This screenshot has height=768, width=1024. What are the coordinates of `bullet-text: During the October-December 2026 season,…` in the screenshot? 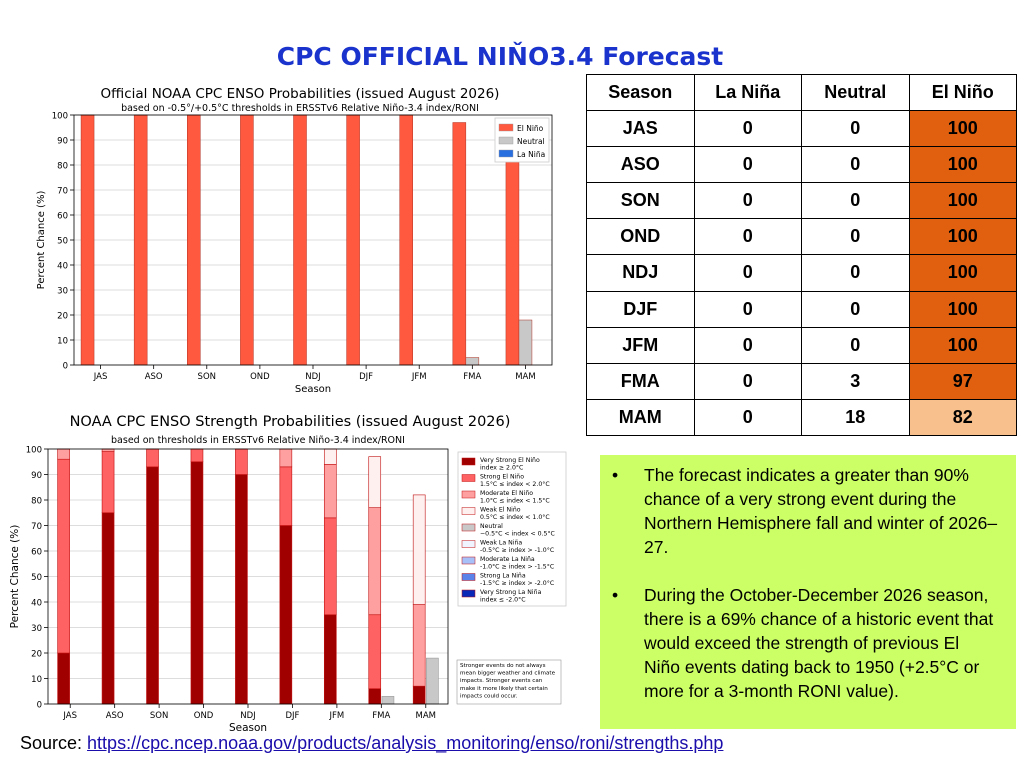 It's located at (819, 643).